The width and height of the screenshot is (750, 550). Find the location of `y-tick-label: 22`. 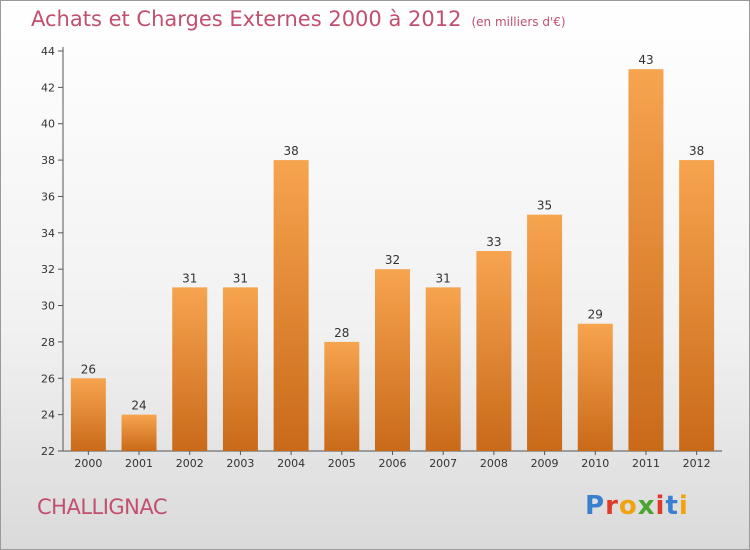

y-tick-label: 22 is located at coordinates (48, 451).